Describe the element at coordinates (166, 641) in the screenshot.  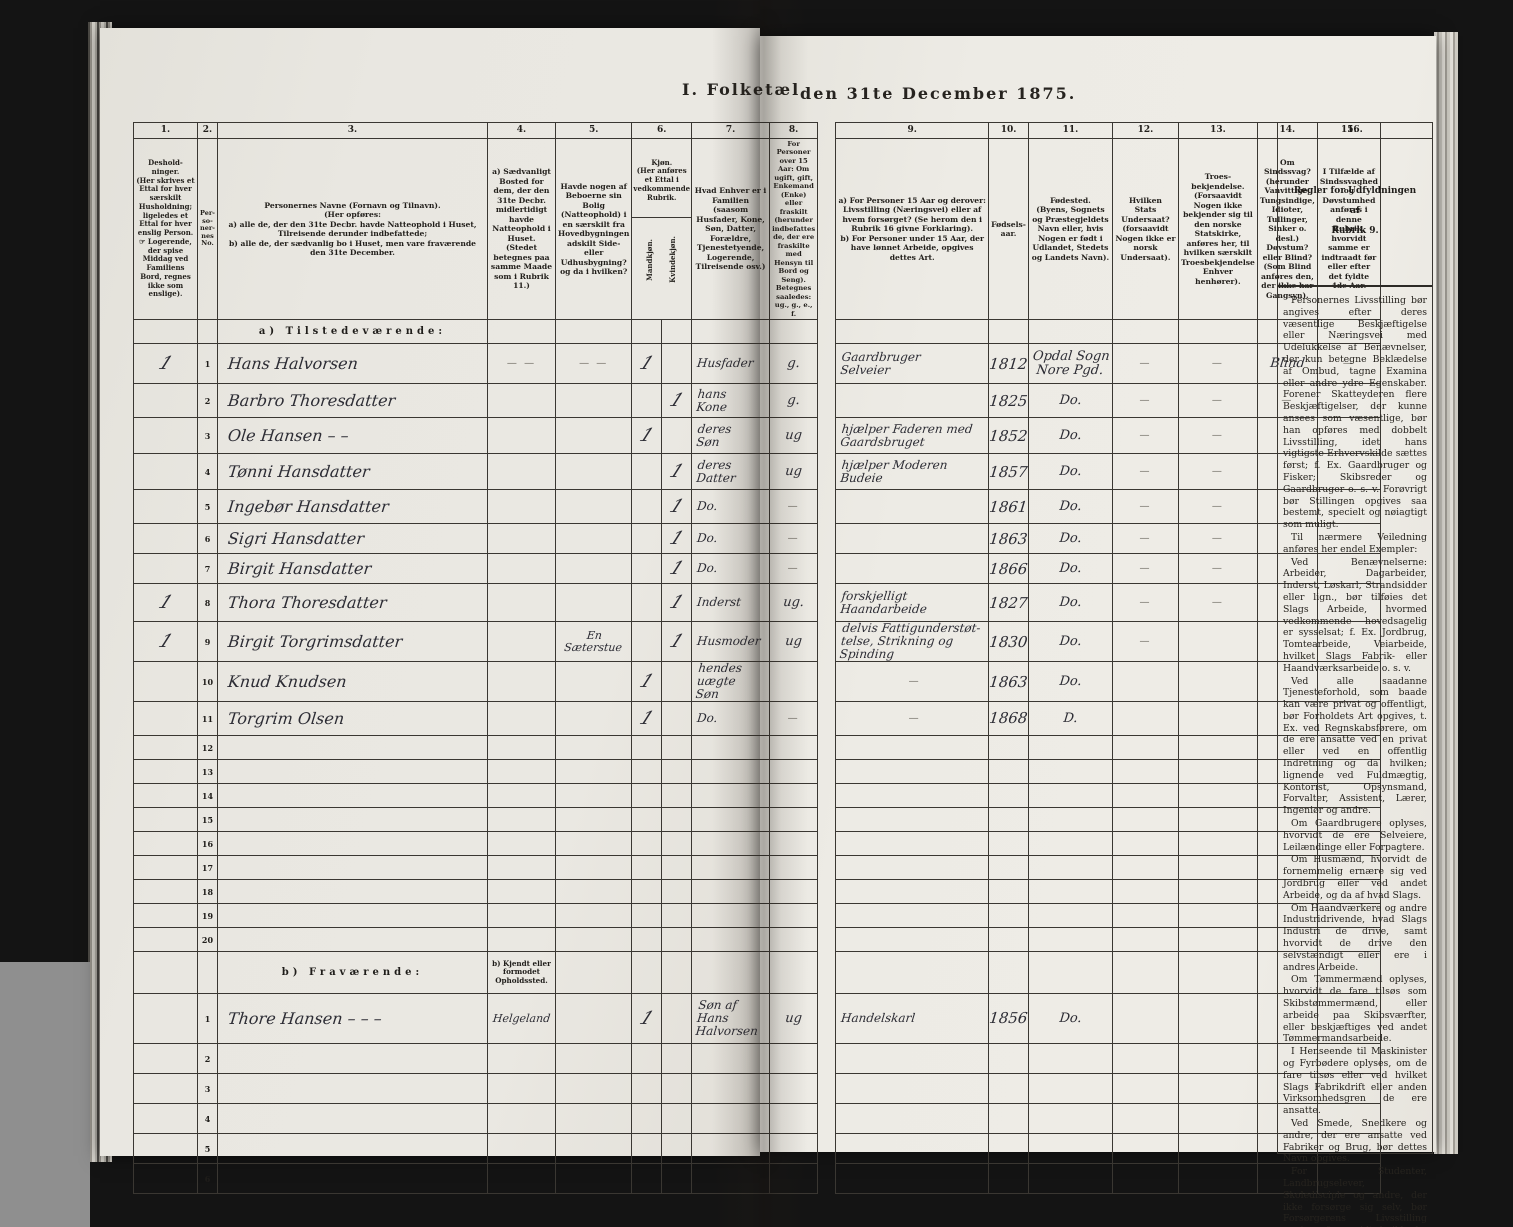
I see `household-tally-mark: 1` at that location.